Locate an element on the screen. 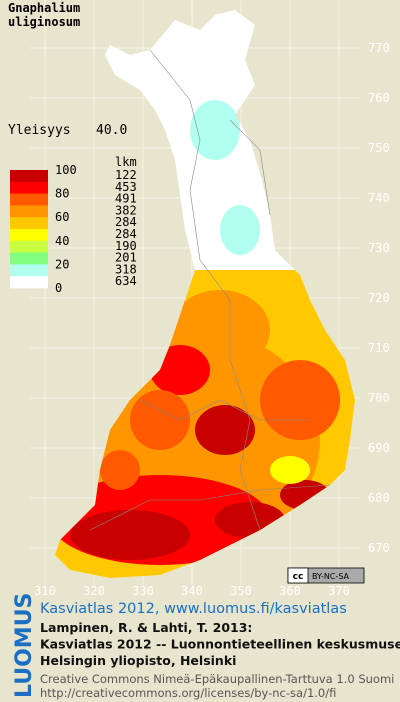 The width and height of the screenshot is (400, 702). frequency-value: 40.0 is located at coordinates (111, 130).